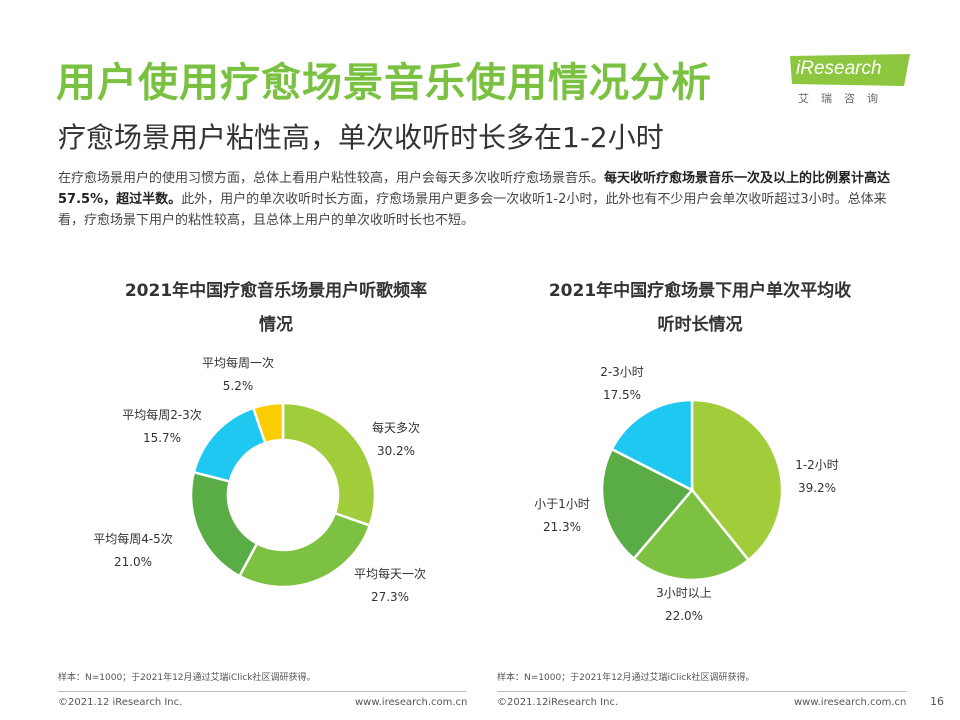  I want to click on chart1-label-1: 3小时以上, so click(684, 593).